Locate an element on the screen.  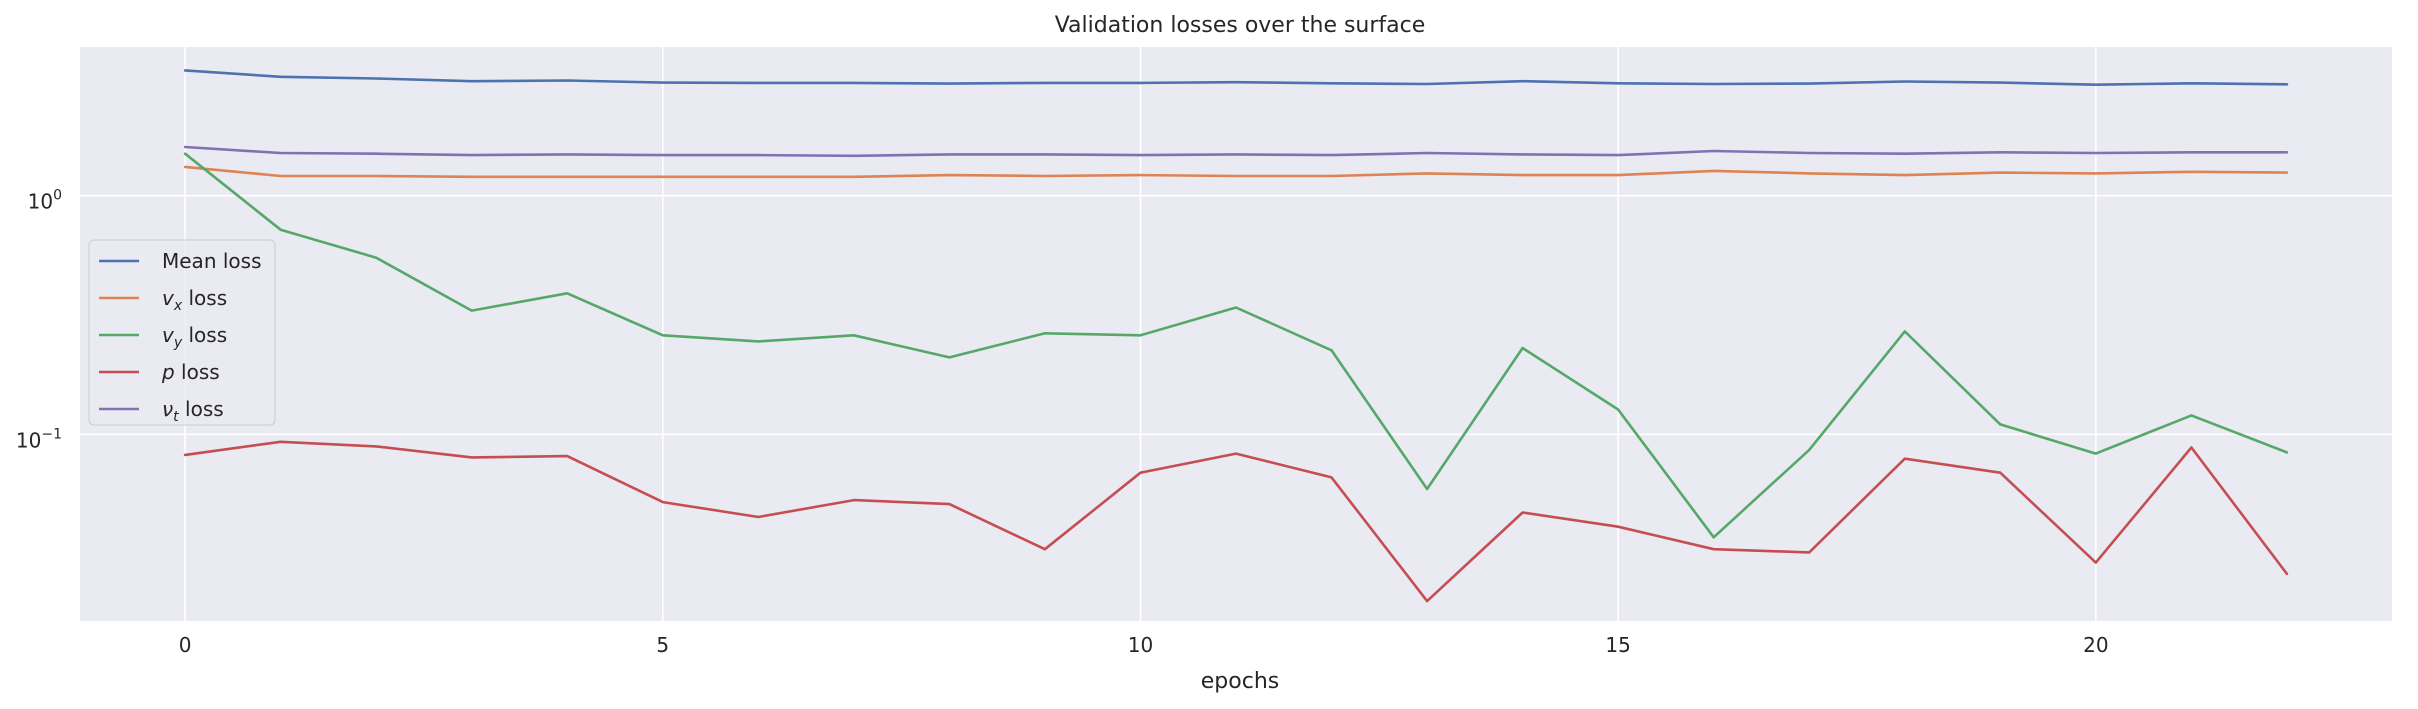
x-tick-label: 15 is located at coordinates (1617, 645).